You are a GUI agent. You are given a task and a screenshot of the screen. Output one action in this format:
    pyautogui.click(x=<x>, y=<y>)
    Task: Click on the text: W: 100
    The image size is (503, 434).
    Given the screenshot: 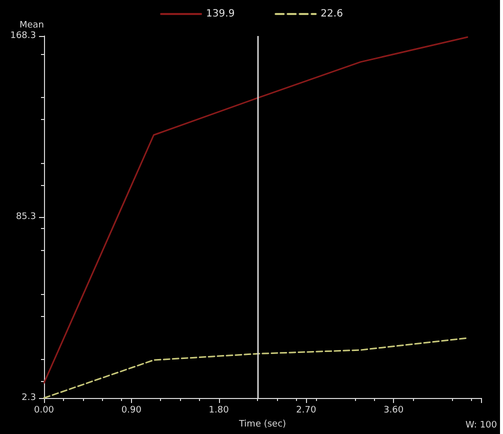 What is the action you would take?
    pyautogui.click(x=482, y=425)
    